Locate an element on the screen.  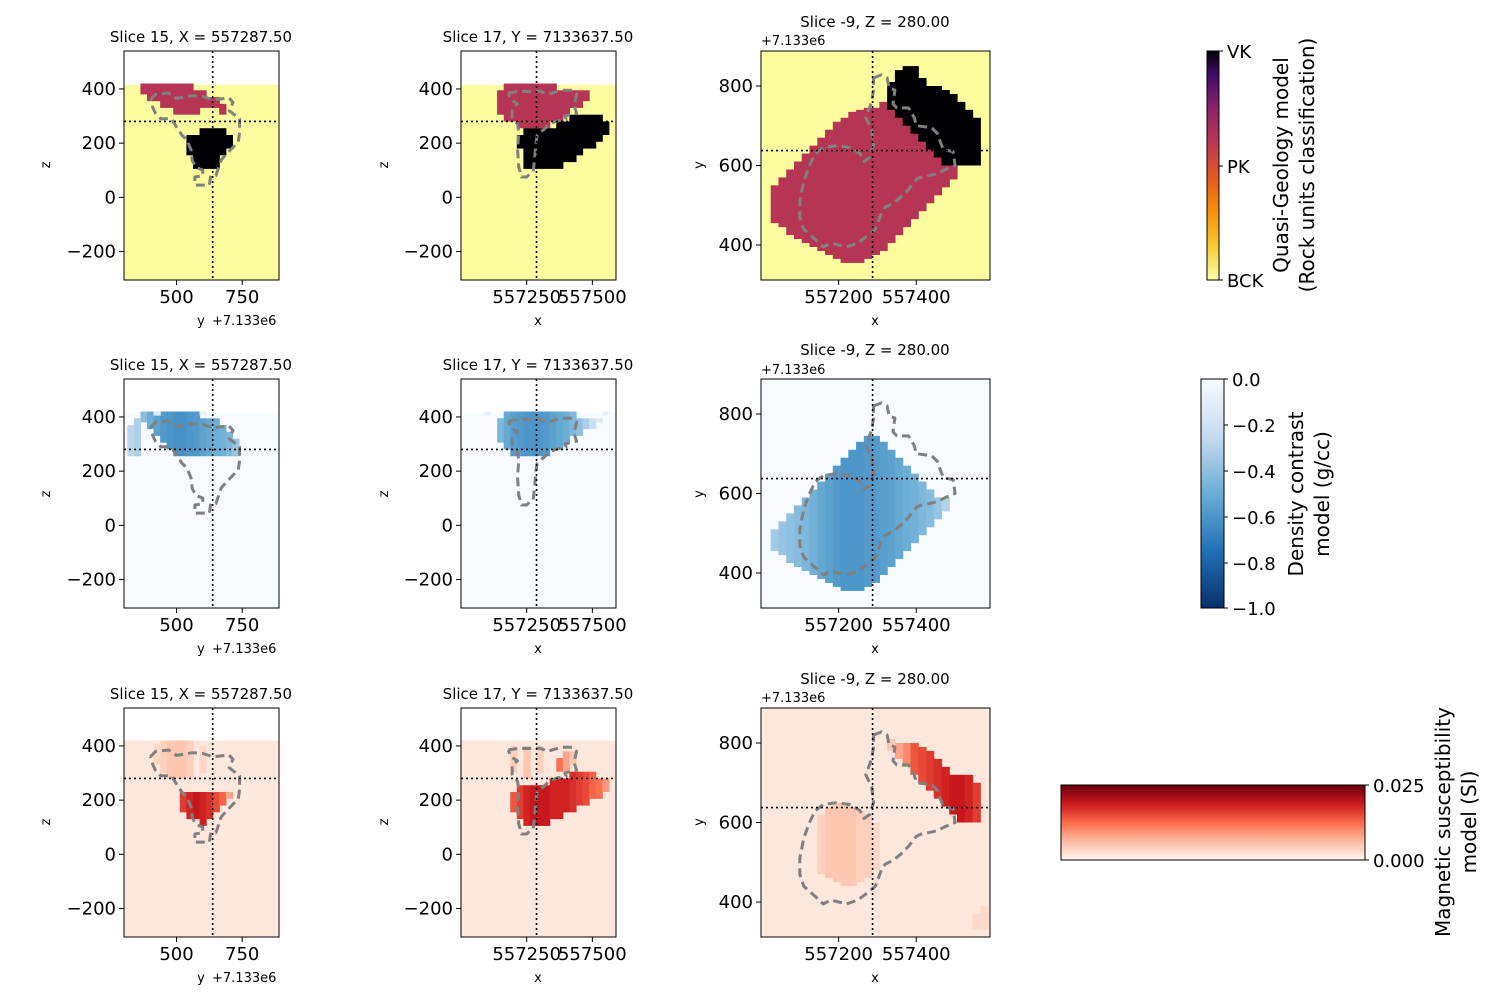
colorbar-tick-label: 0.000 is located at coordinates (1399, 861).